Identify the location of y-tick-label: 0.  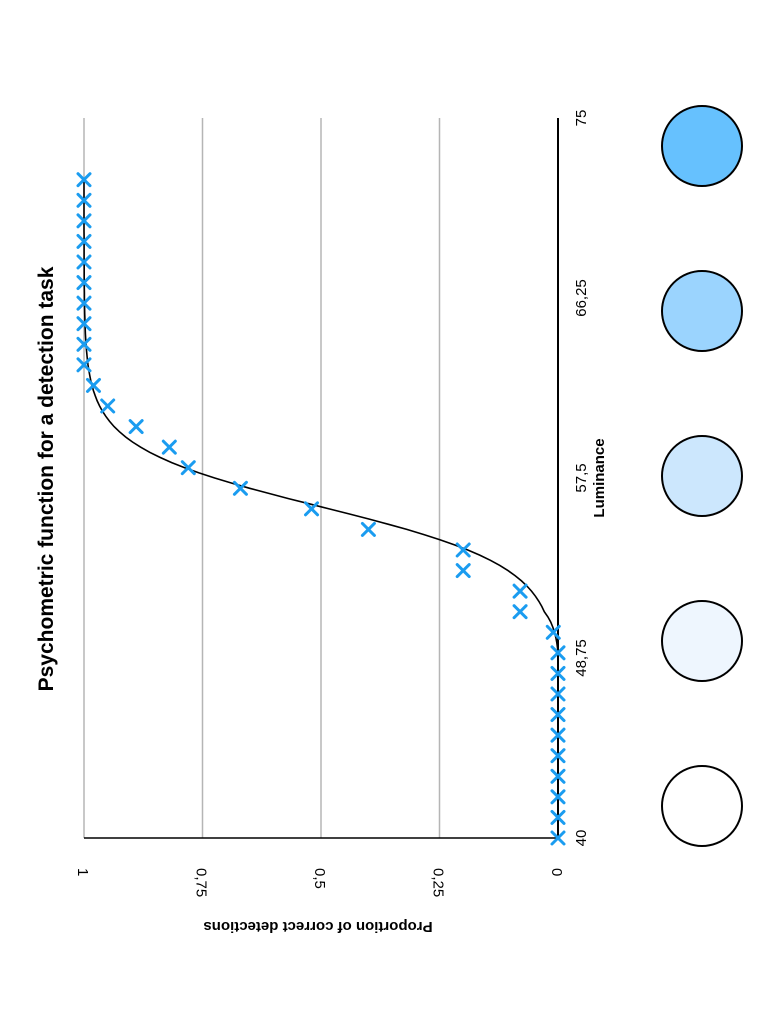
(556, 872).